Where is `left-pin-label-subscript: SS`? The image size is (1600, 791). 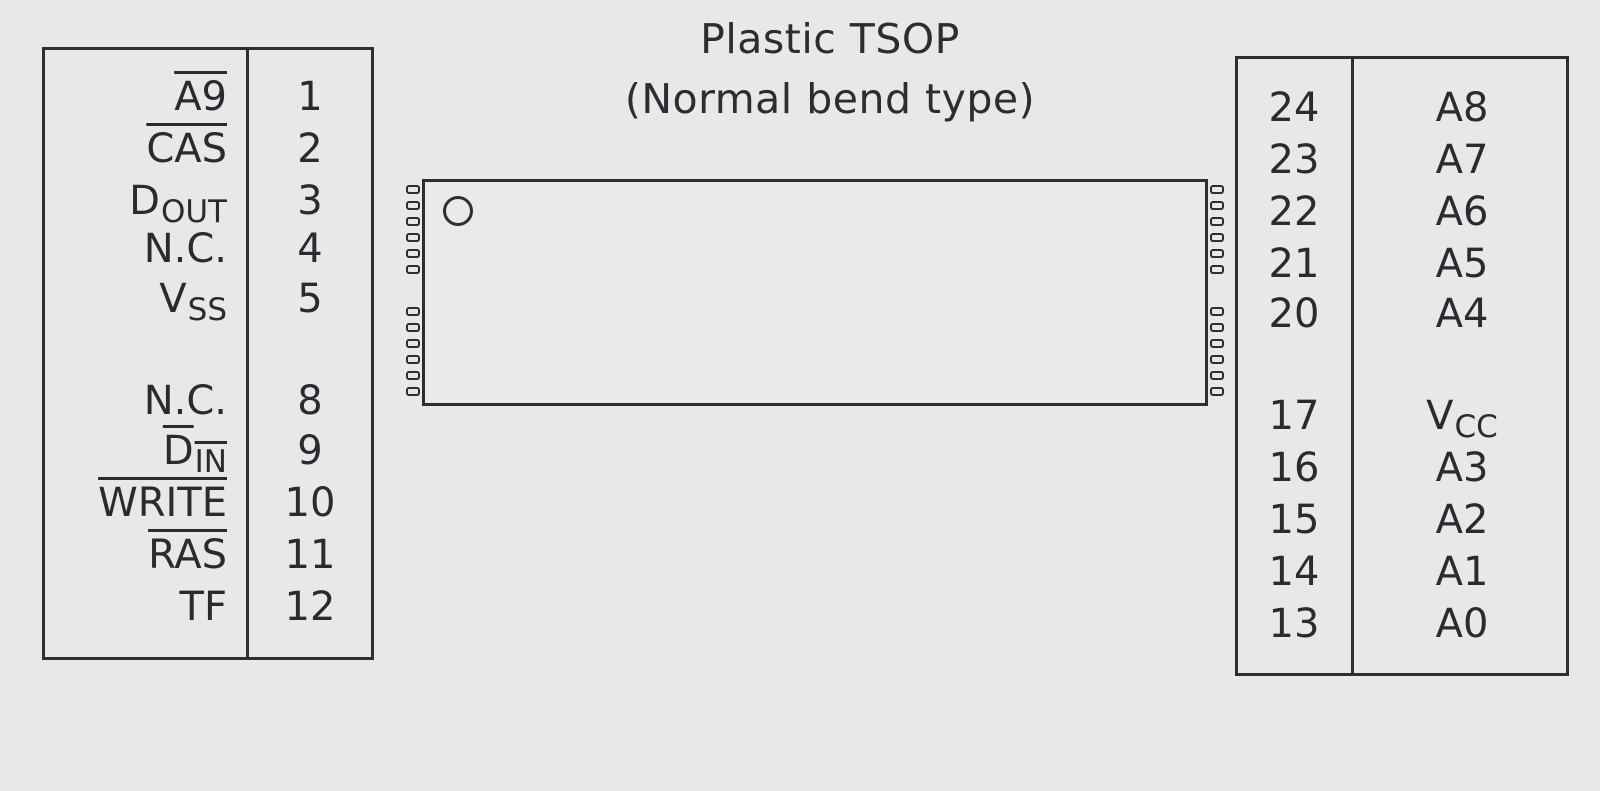
left-pin-label-subscript: SS is located at coordinates (207, 310).